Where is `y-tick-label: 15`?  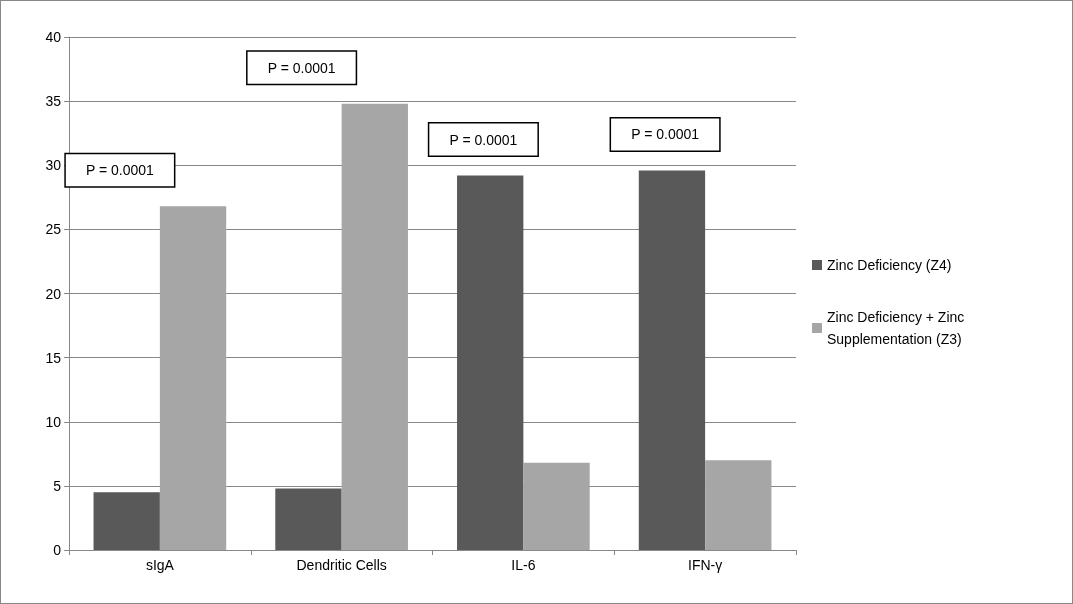 y-tick-label: 15 is located at coordinates (53, 357).